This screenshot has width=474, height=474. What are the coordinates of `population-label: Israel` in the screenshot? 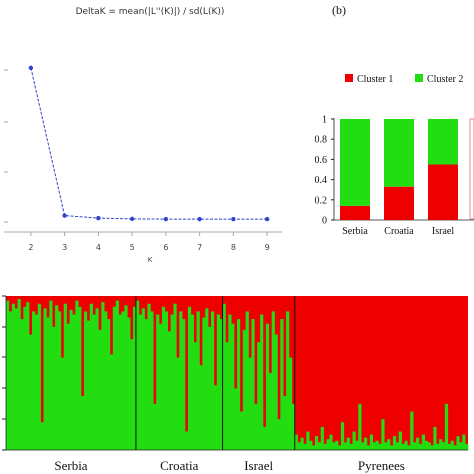 It's located at (258, 465).